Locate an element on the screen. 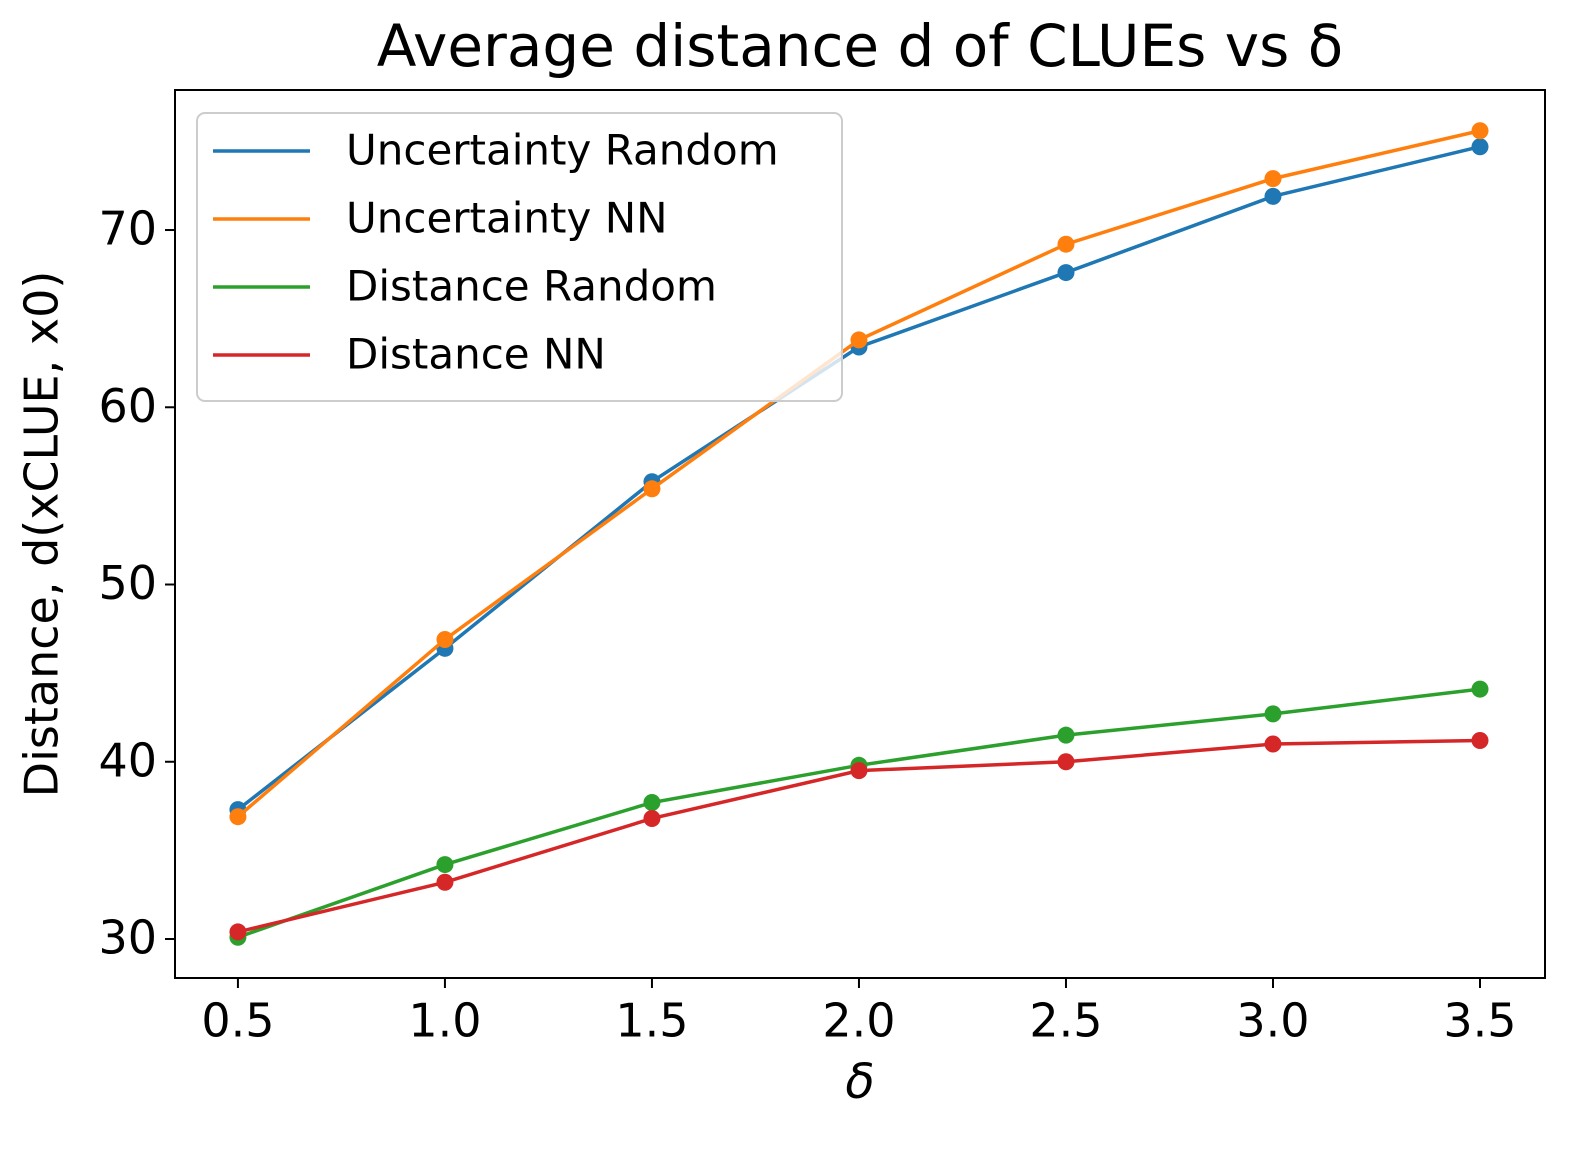 This screenshot has width=1594, height=1155. y-tick-label: 60 is located at coordinates (127, 406).